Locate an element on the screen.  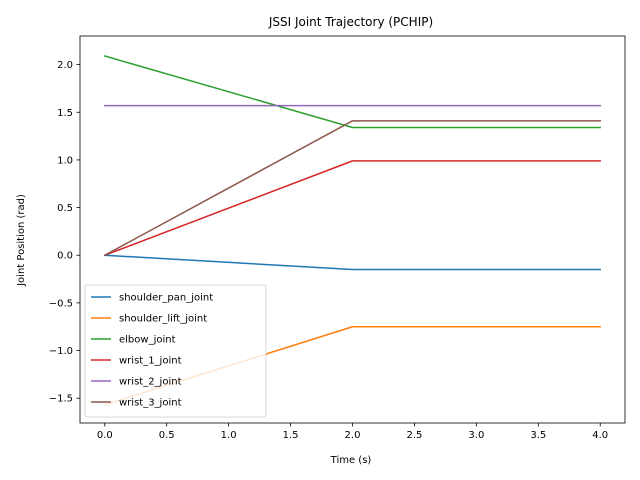
y-tick-label: 1.0 is located at coordinates (65, 160).